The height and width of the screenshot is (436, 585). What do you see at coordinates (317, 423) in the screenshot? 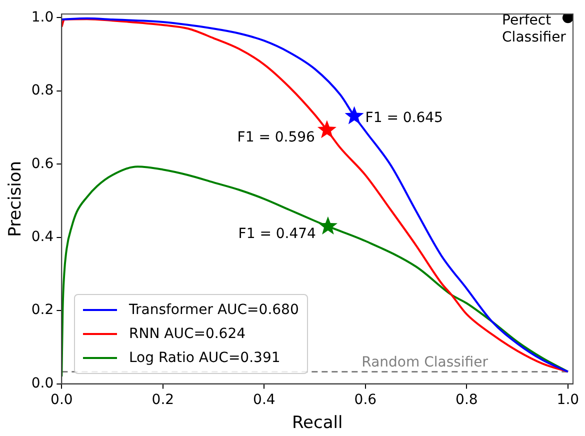
I see `x-axis-title: Recall` at bounding box center [317, 423].